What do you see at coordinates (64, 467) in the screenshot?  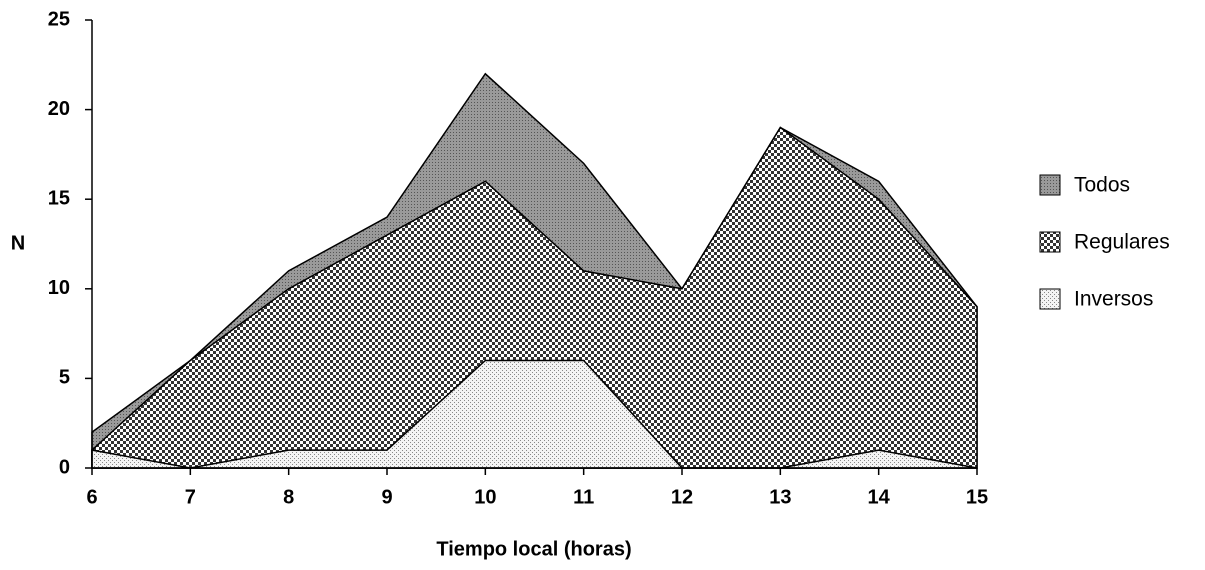 I see `y-tick-label: 0` at bounding box center [64, 467].